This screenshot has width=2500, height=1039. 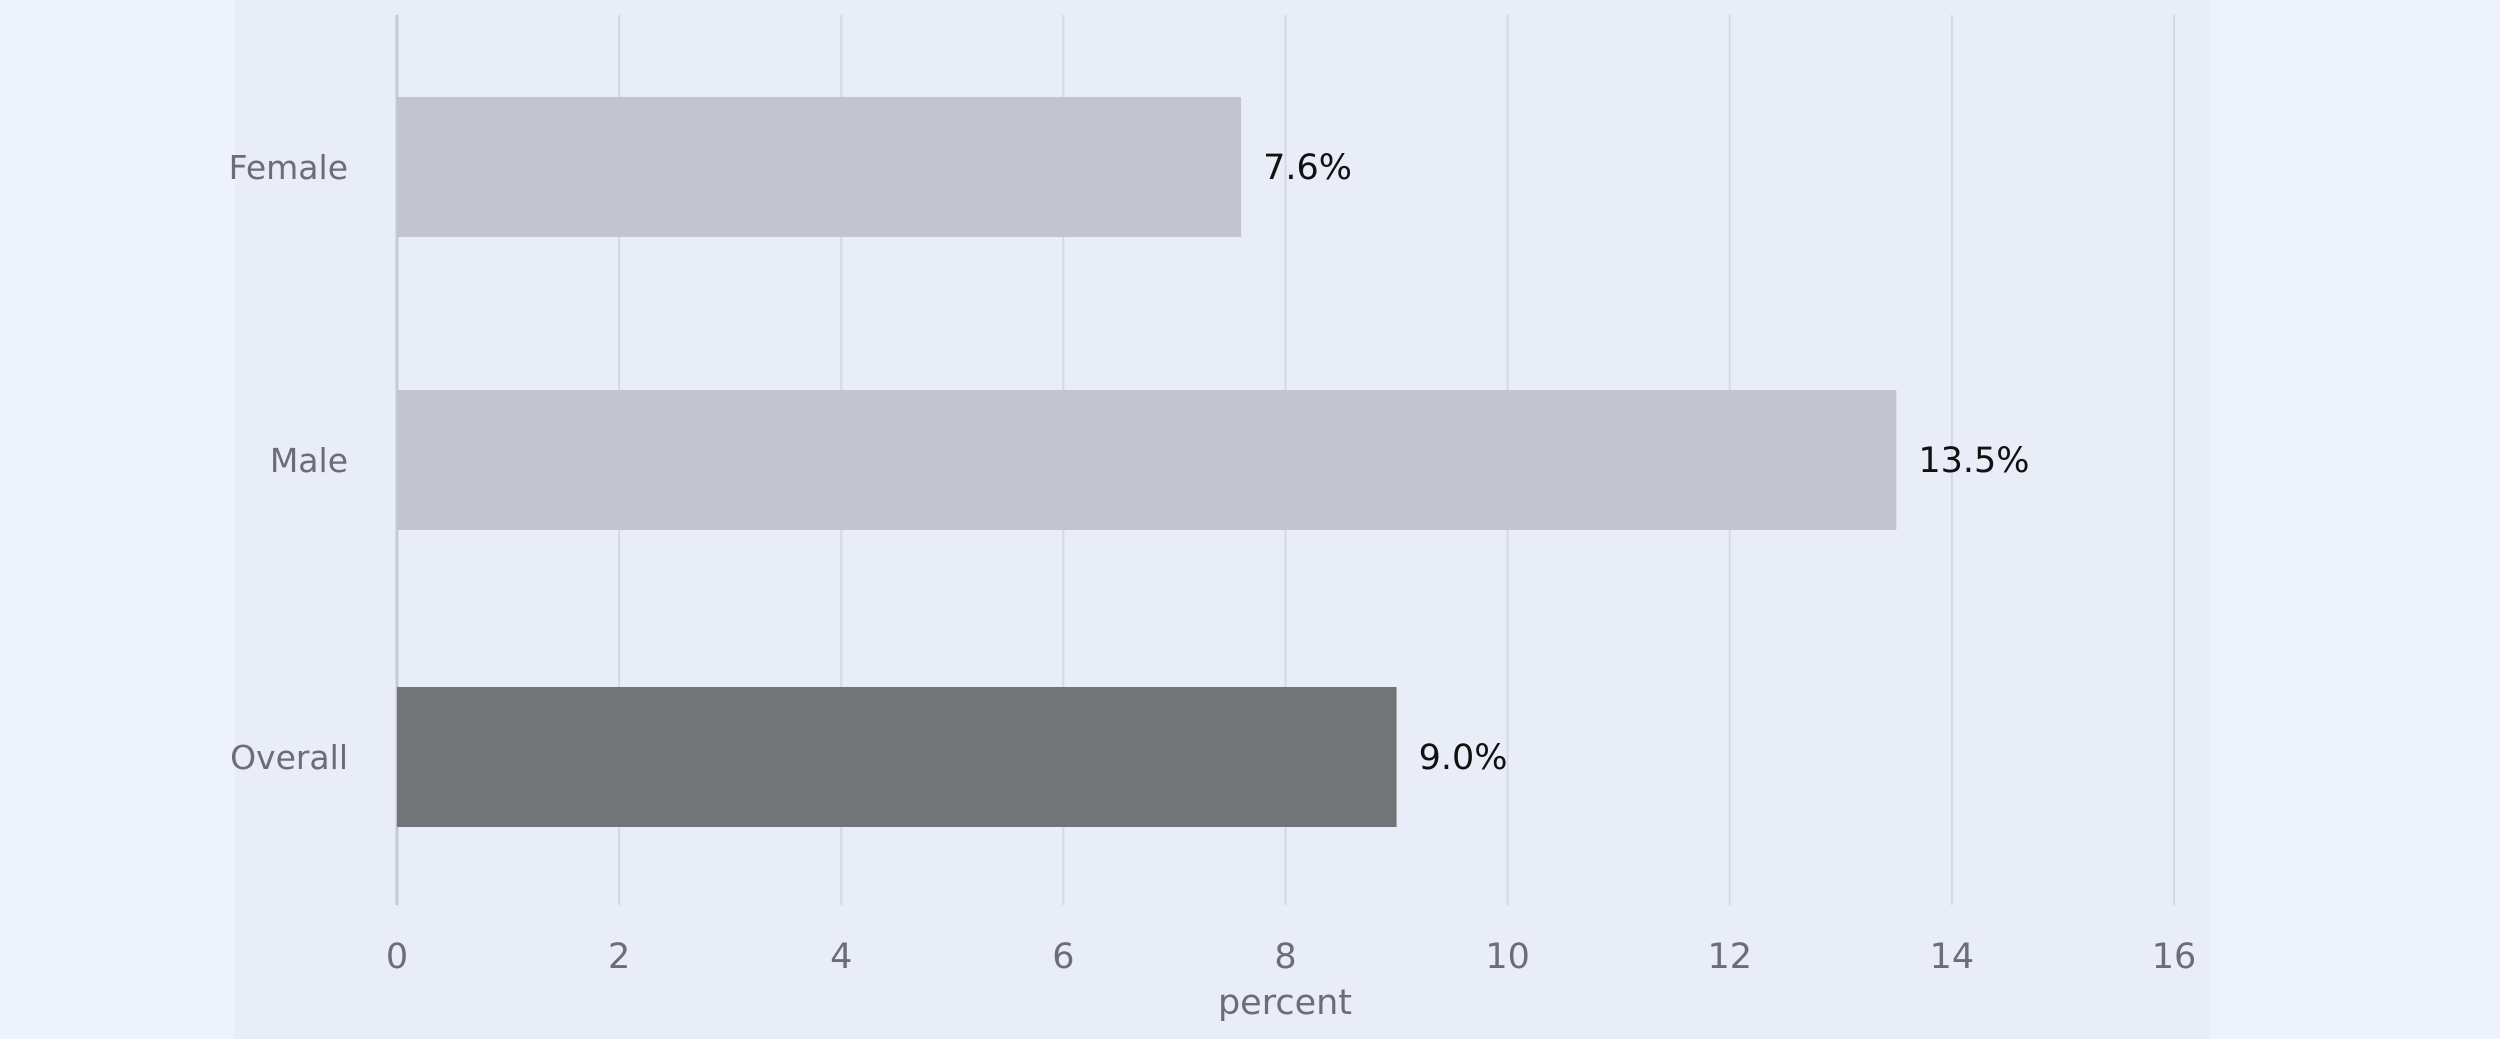 I want to click on category-label: Male, so click(x=309, y=460).